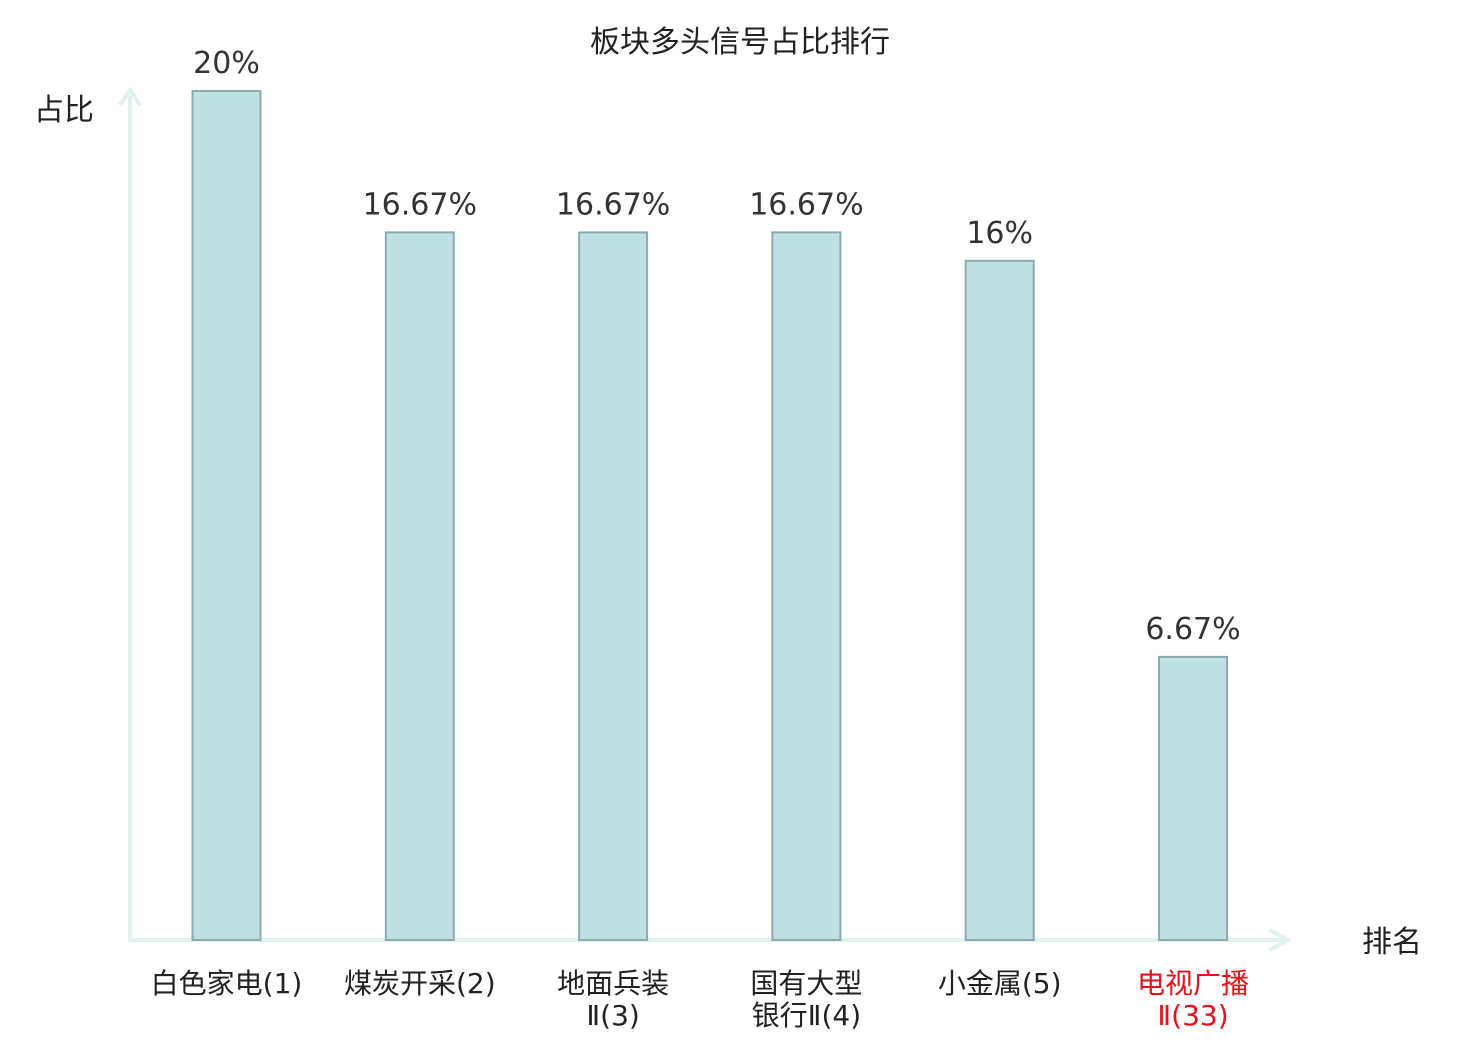  Describe the element at coordinates (1000, 983) in the screenshot. I see `x-tick-label-5: 小金属(5)` at that location.